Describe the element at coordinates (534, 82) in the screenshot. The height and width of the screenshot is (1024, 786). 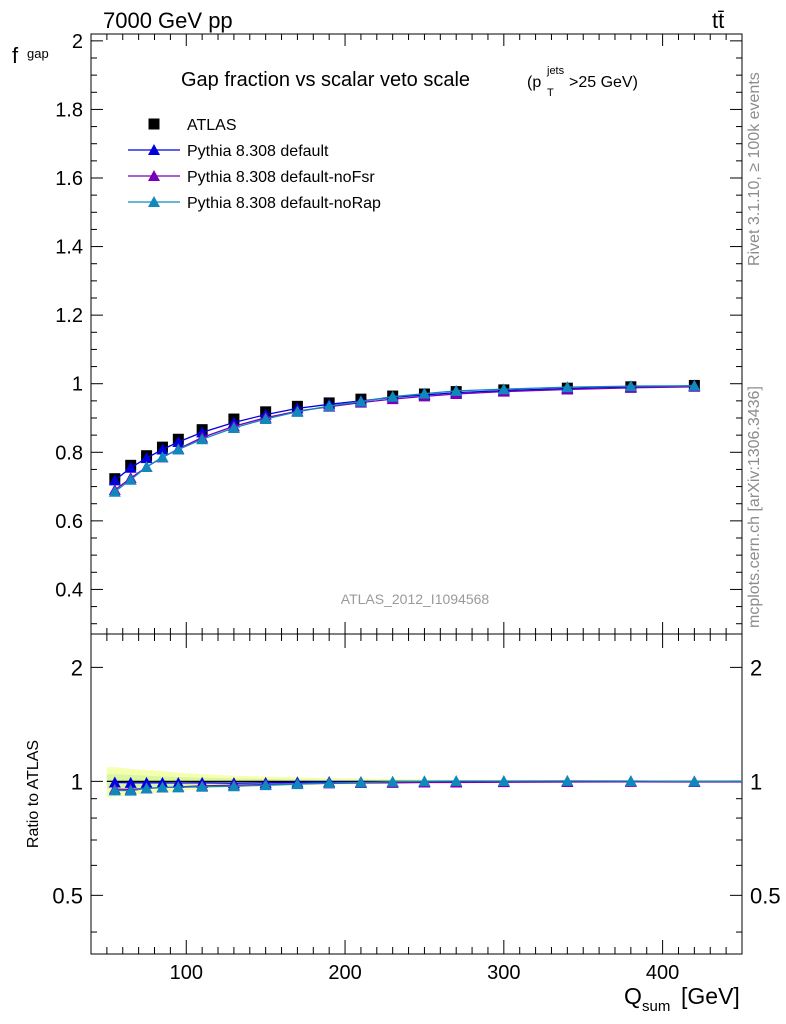
I see `chart-title-cut: (p` at that location.